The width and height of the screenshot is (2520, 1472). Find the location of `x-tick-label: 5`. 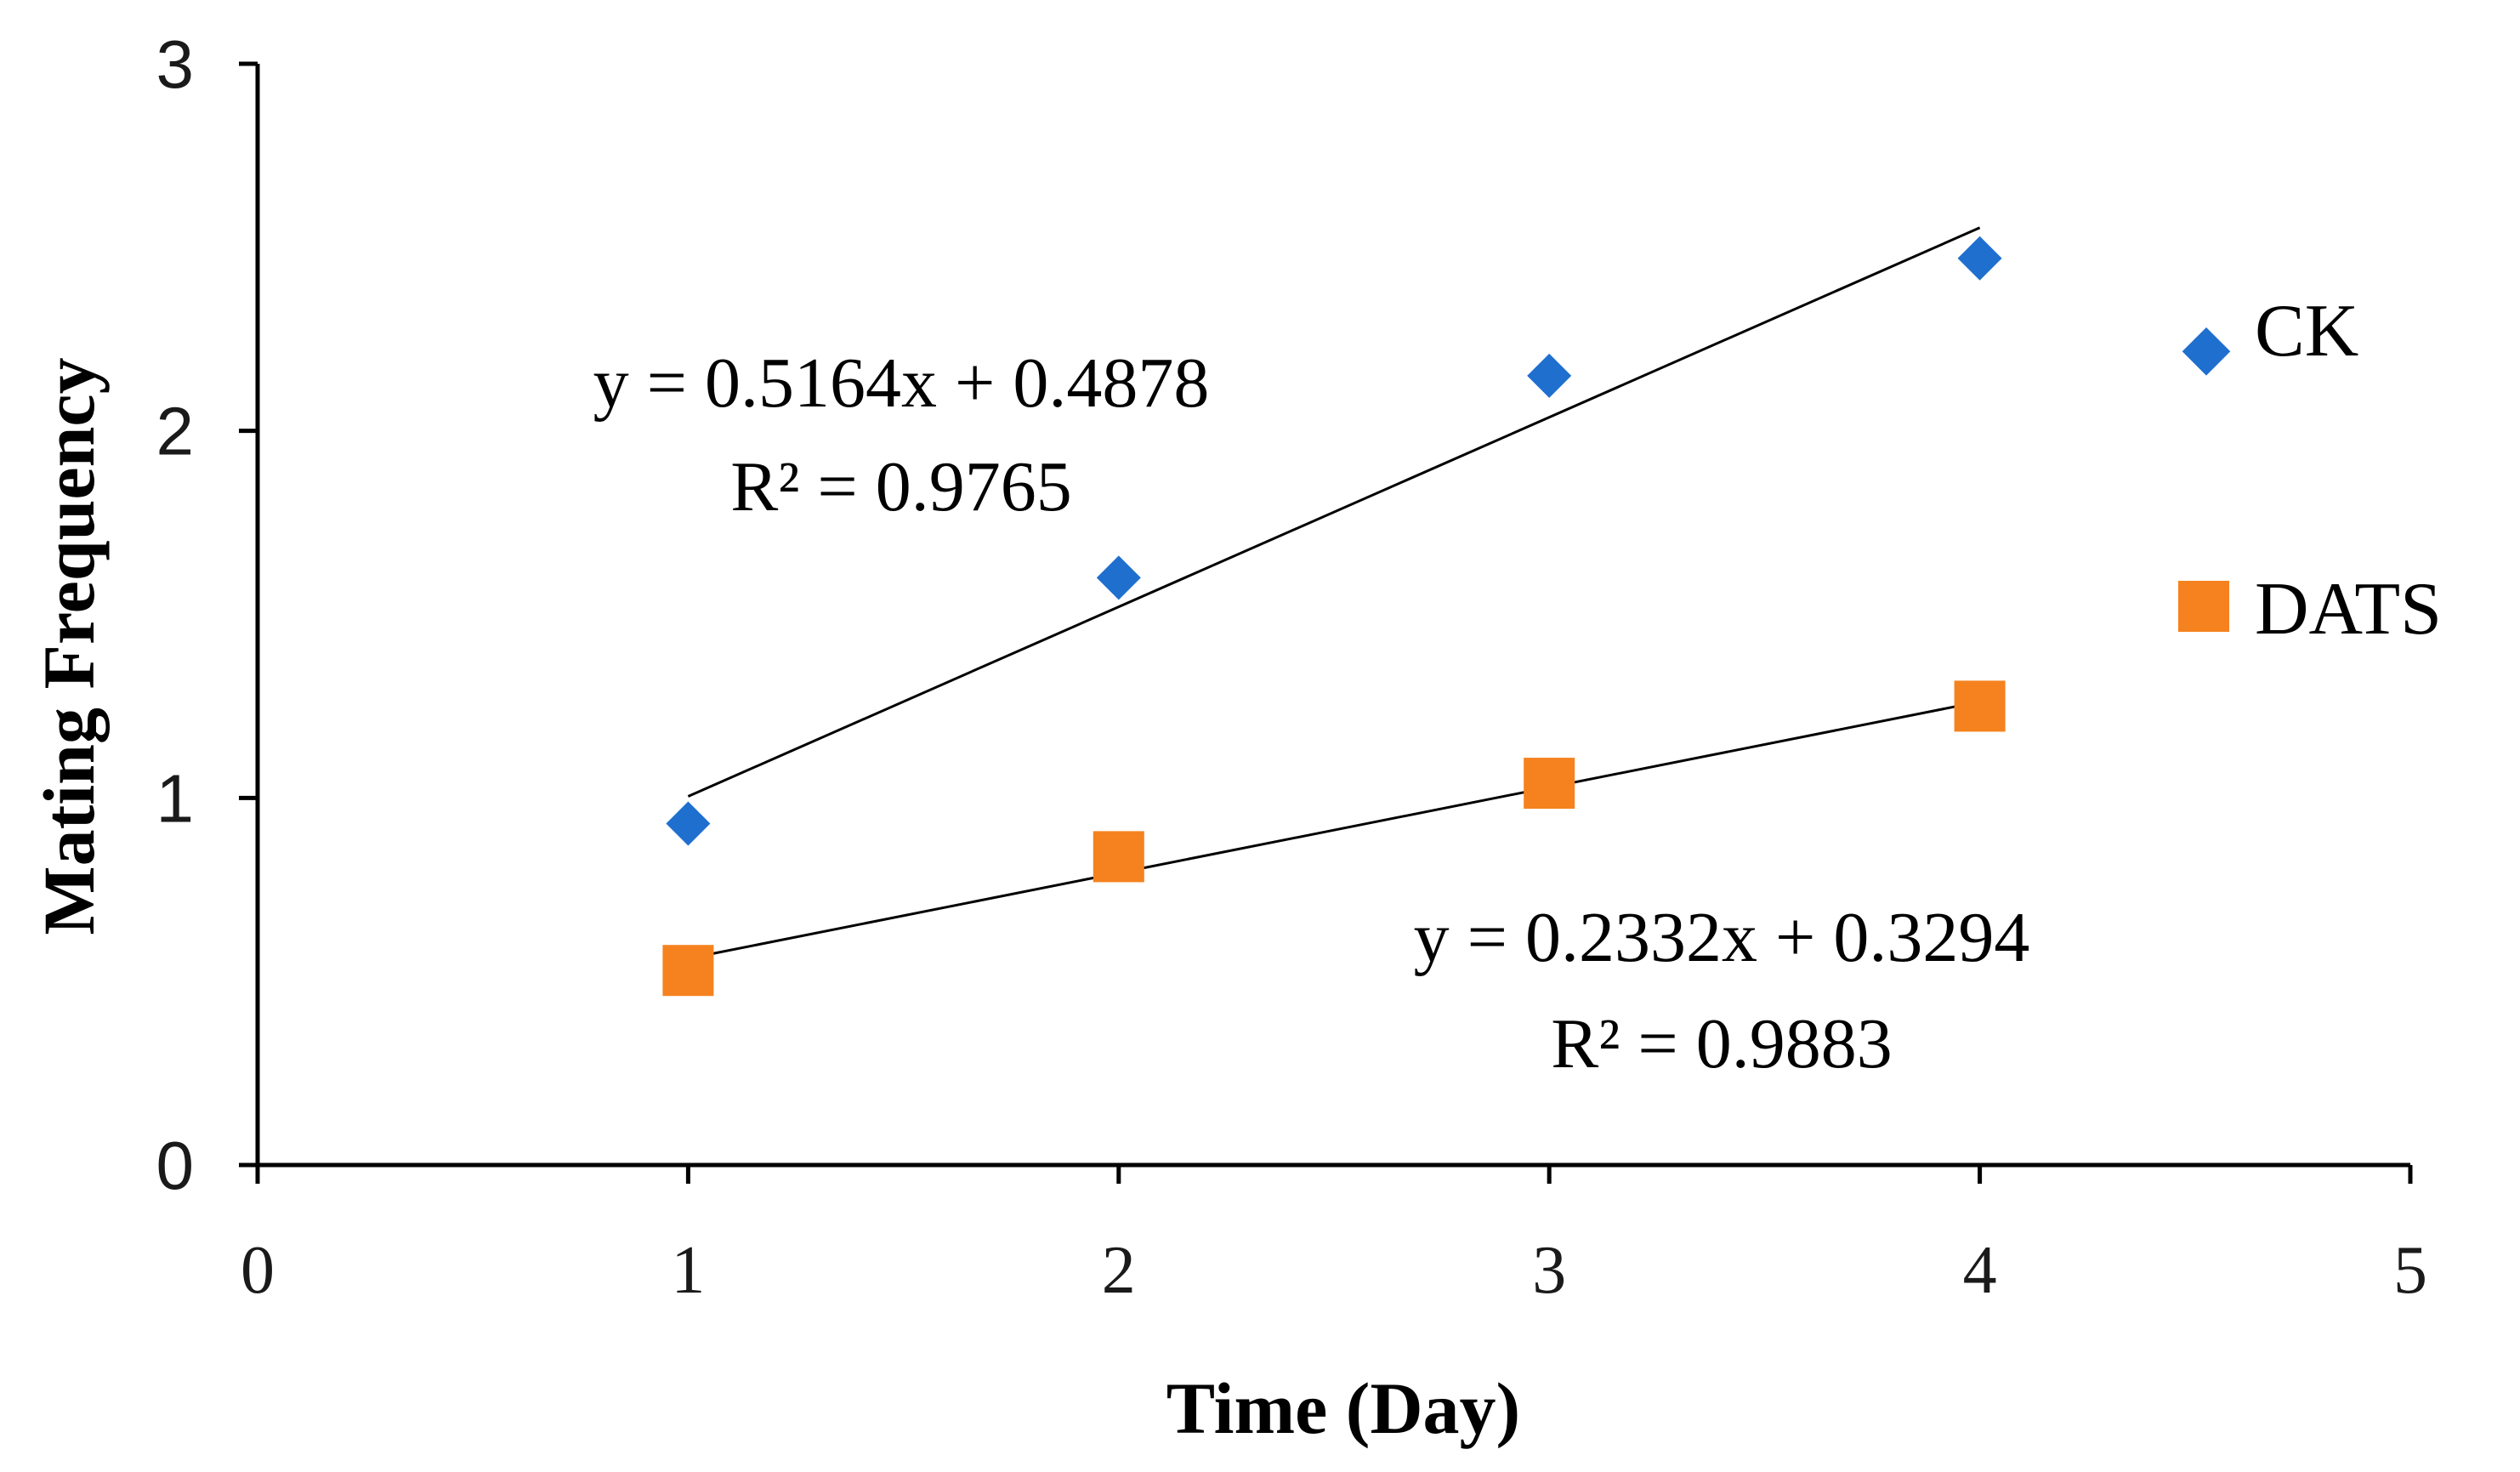

x-tick-label: 5 is located at coordinates (2410, 1270).